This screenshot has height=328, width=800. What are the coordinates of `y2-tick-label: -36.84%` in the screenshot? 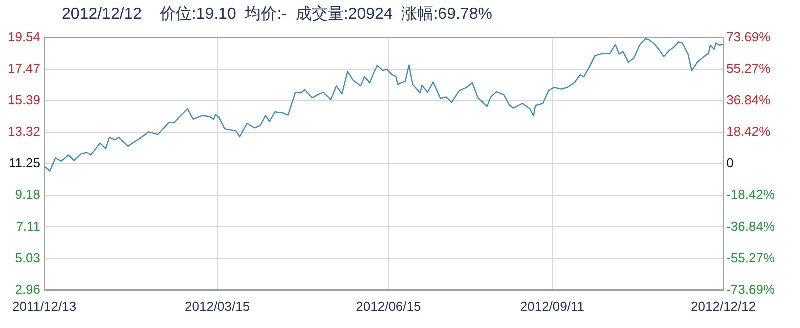 It's located at (751, 226).